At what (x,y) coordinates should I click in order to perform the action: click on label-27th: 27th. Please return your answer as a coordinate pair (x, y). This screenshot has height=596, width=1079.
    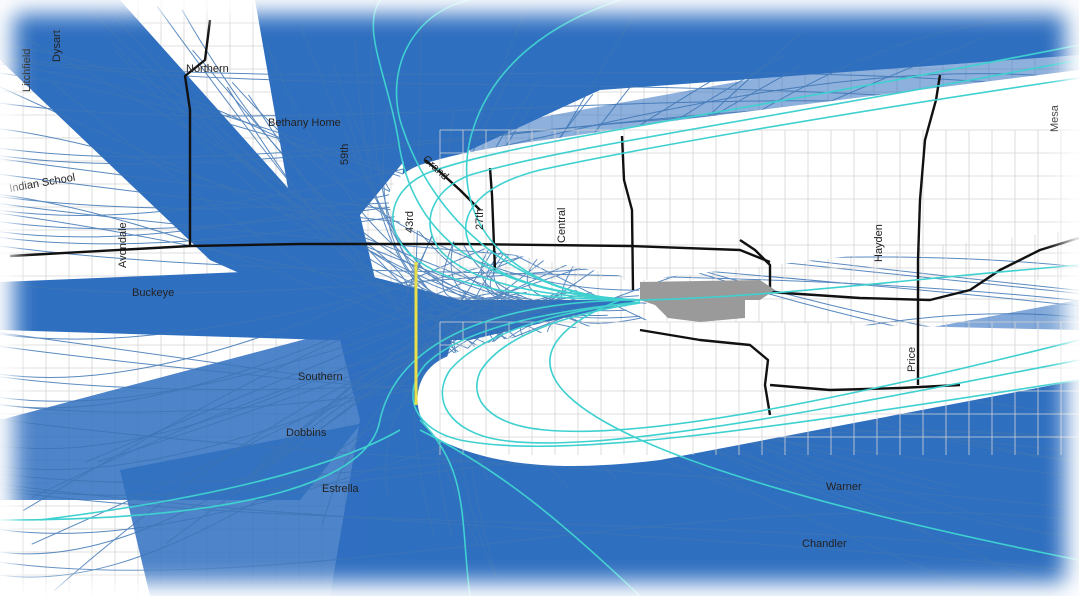
    Looking at the image, I should click on (480, 219).